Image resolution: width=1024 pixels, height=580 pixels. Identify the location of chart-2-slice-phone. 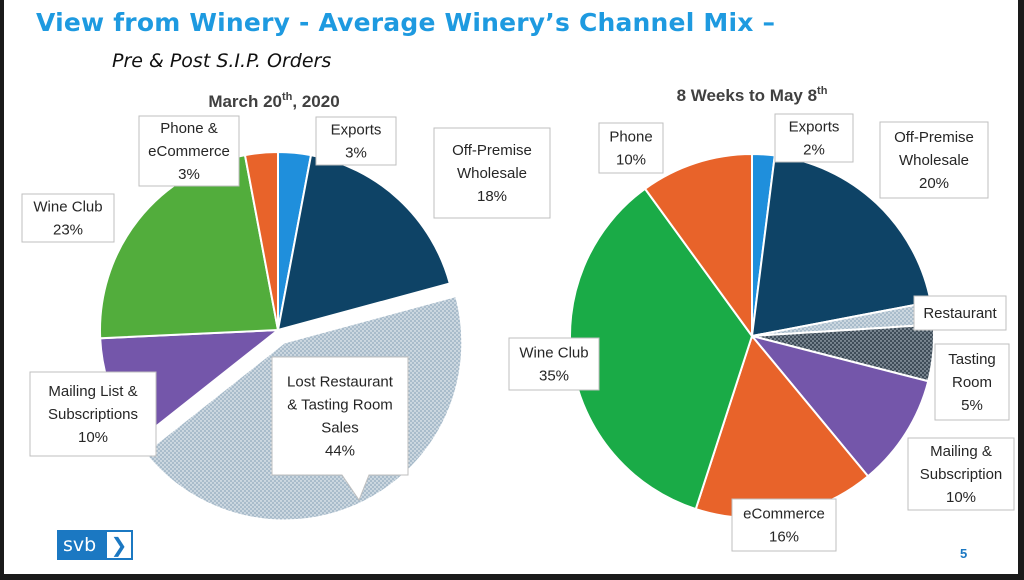
(698, 246).